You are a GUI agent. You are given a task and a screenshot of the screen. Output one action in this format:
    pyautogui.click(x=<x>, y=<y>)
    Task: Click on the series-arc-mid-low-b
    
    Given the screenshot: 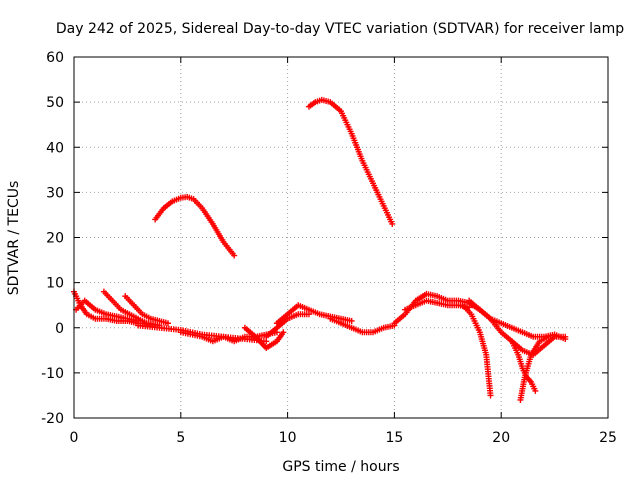 What is the action you would take?
    pyautogui.click(x=228, y=337)
    